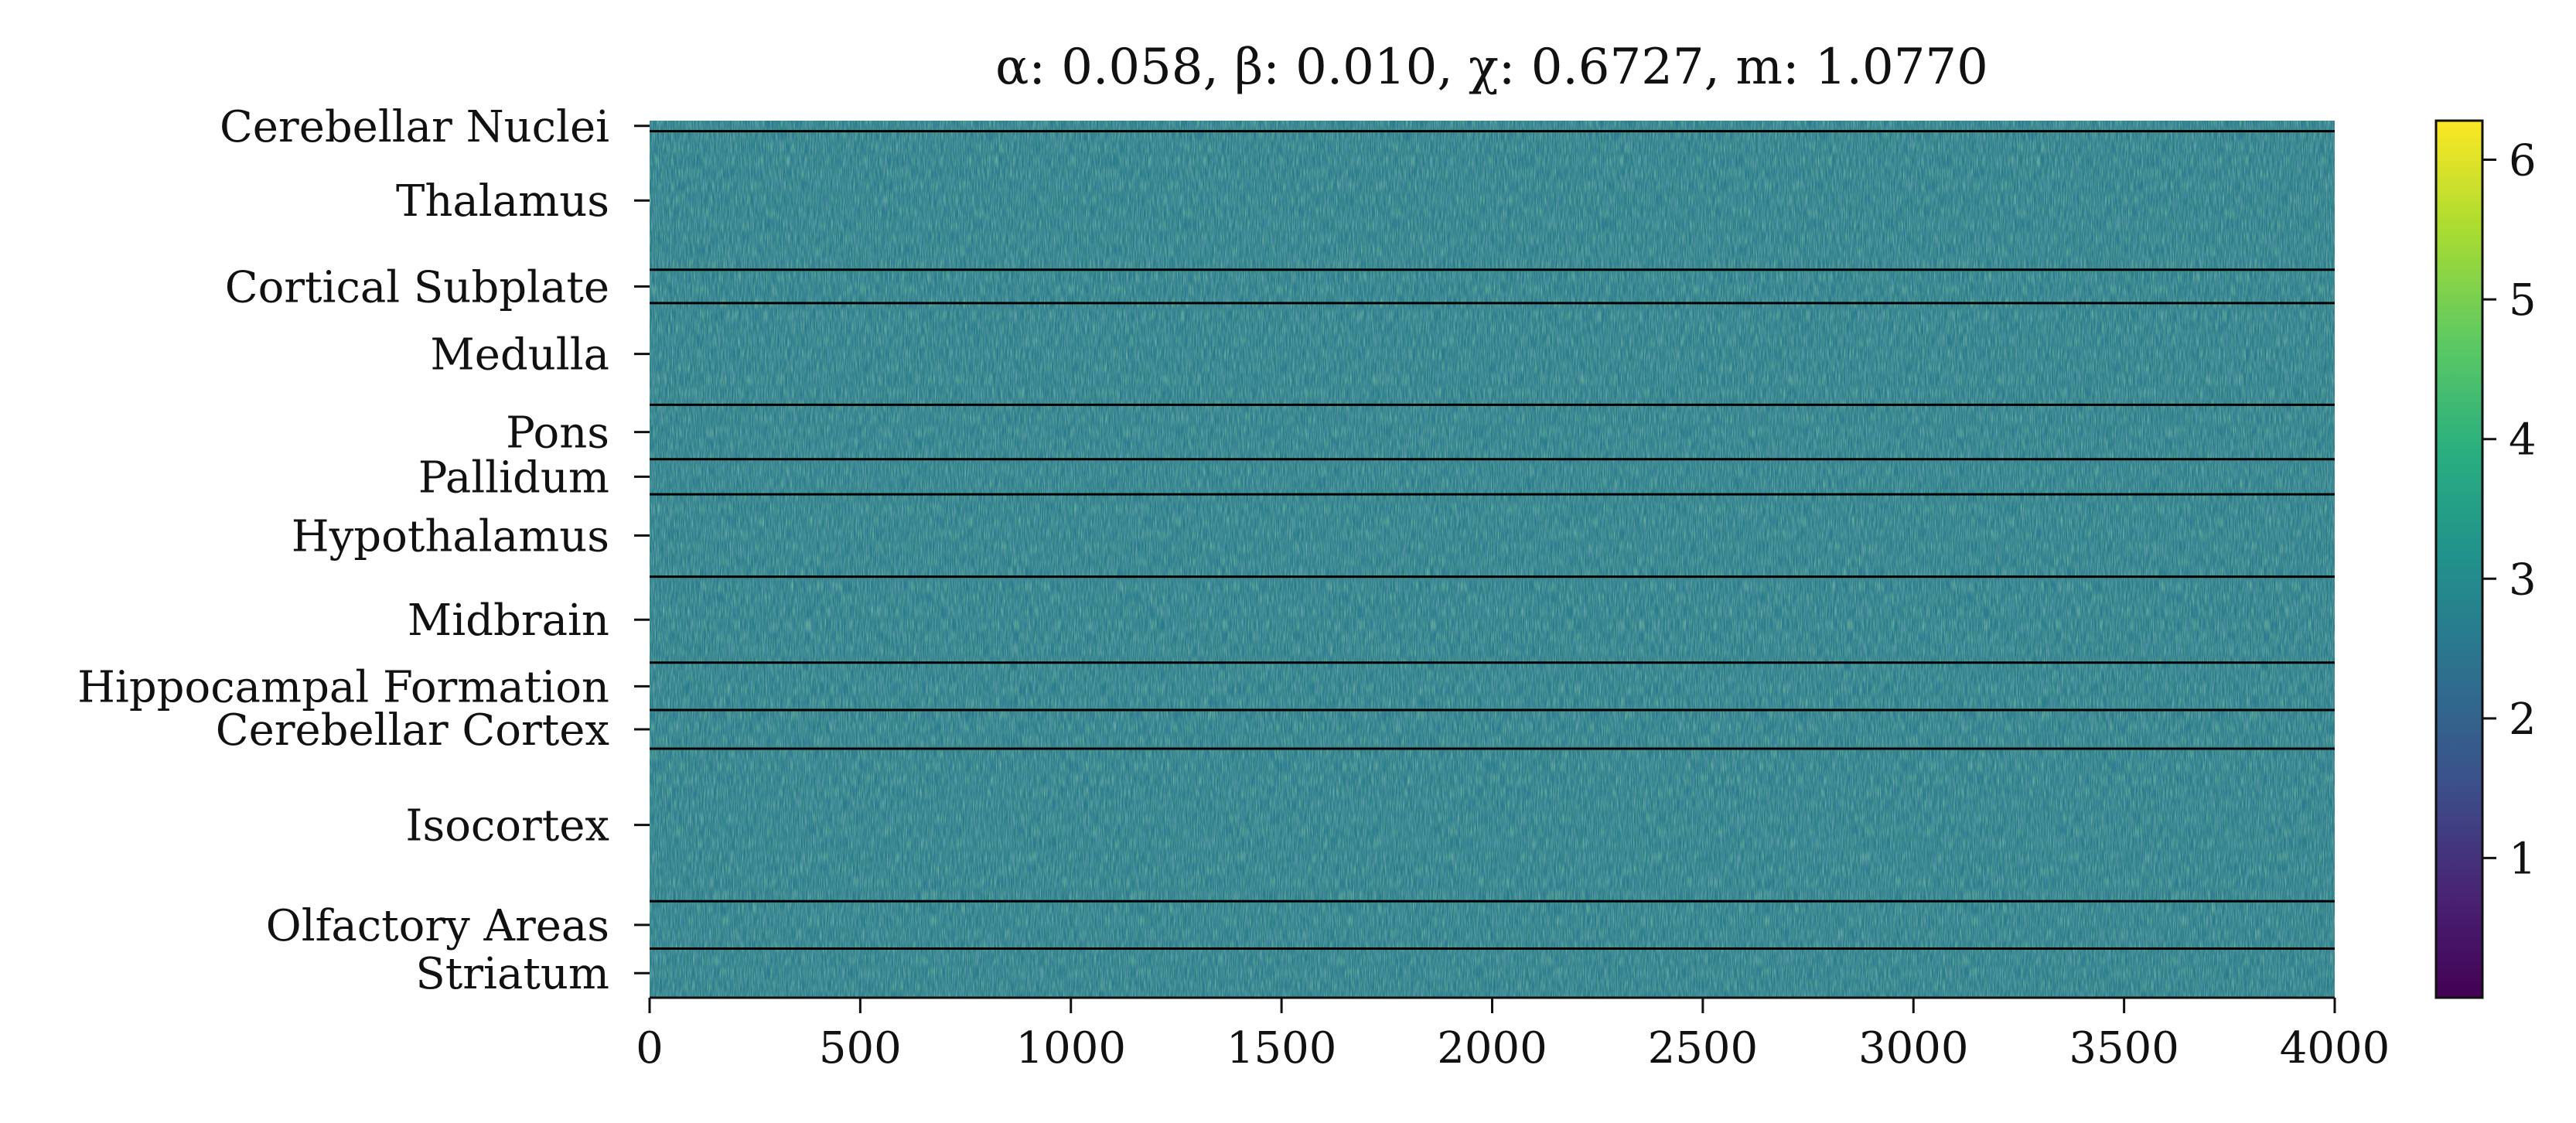  Describe the element at coordinates (413, 730) in the screenshot. I see `y-tick-label: Cerebellar Cortex` at that location.